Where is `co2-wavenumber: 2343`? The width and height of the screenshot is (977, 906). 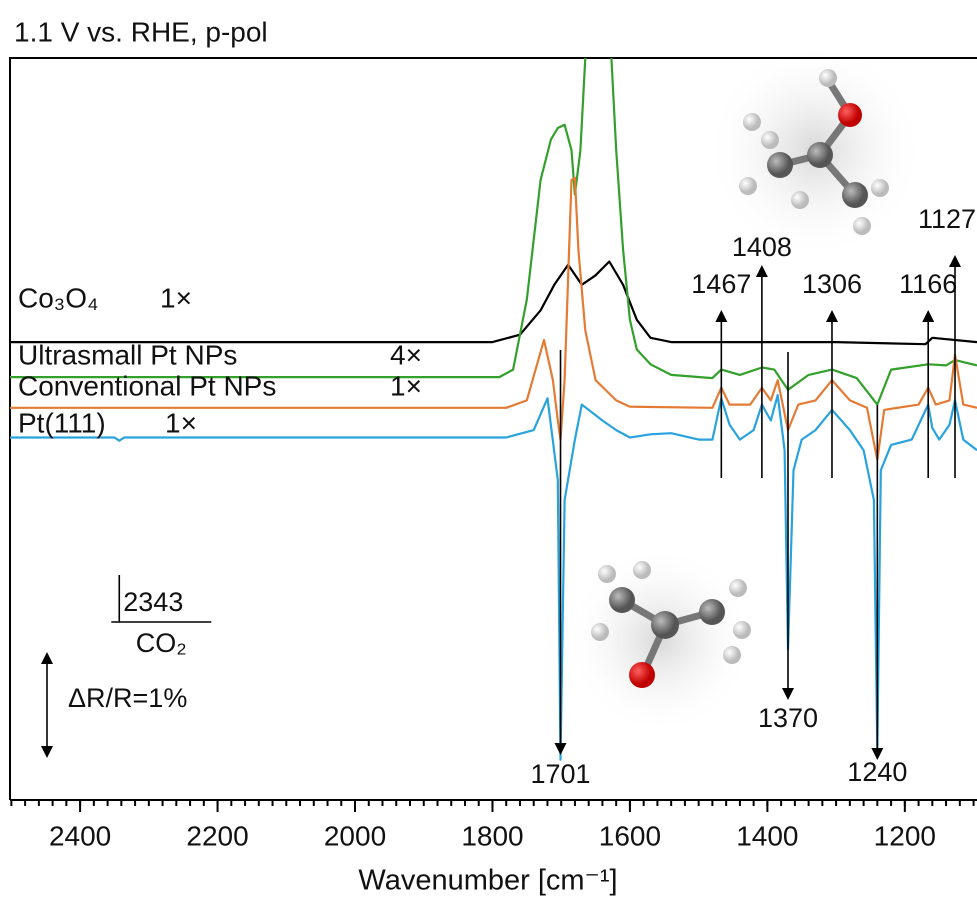 co2-wavenumber: 2343 is located at coordinates (153, 602).